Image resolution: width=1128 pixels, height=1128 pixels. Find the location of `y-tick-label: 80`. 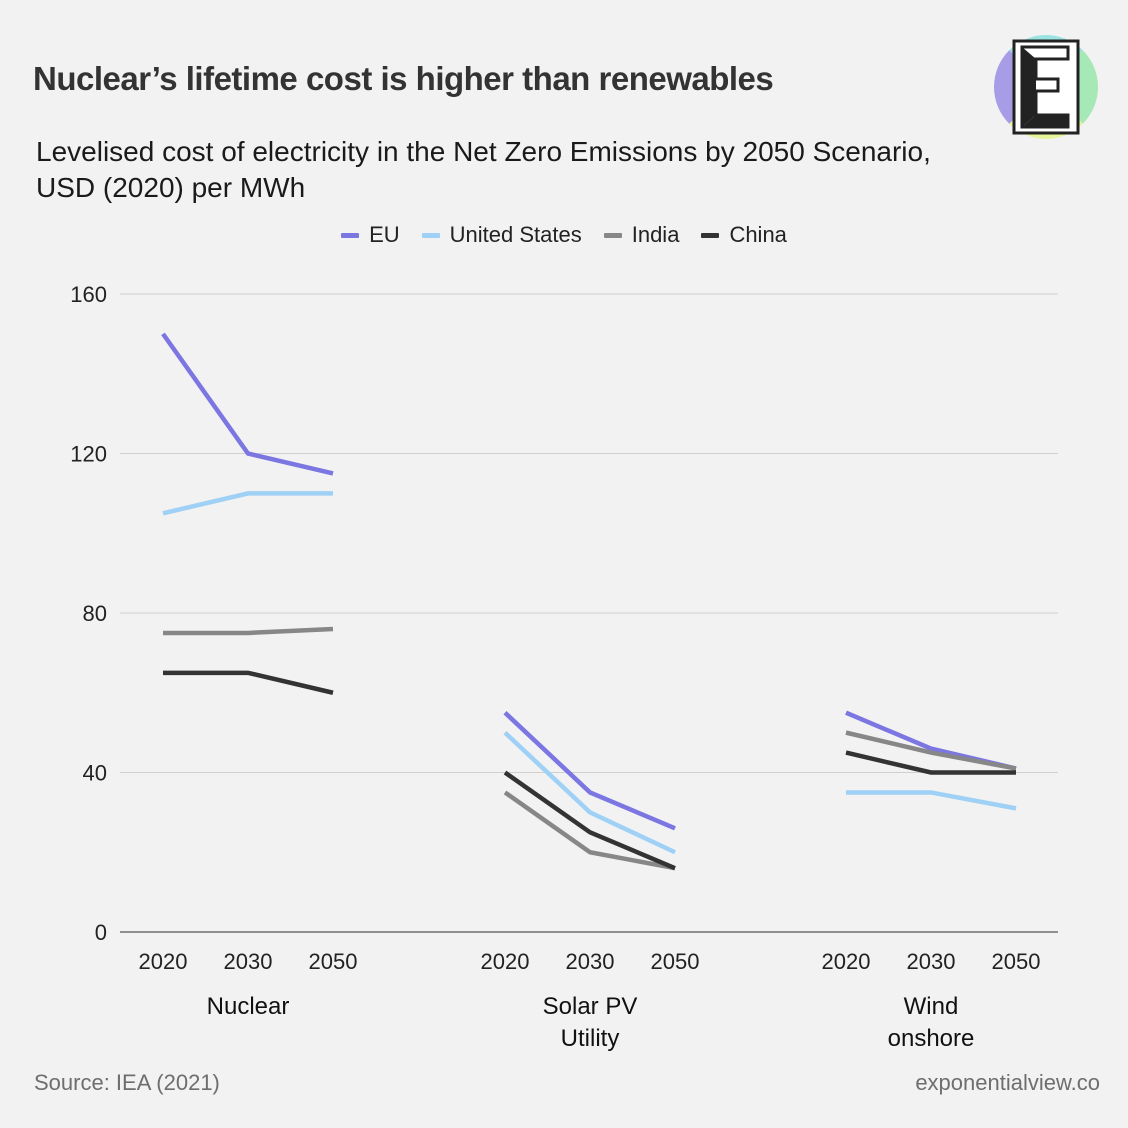

y-tick-label: 80 is located at coordinates (95, 613).